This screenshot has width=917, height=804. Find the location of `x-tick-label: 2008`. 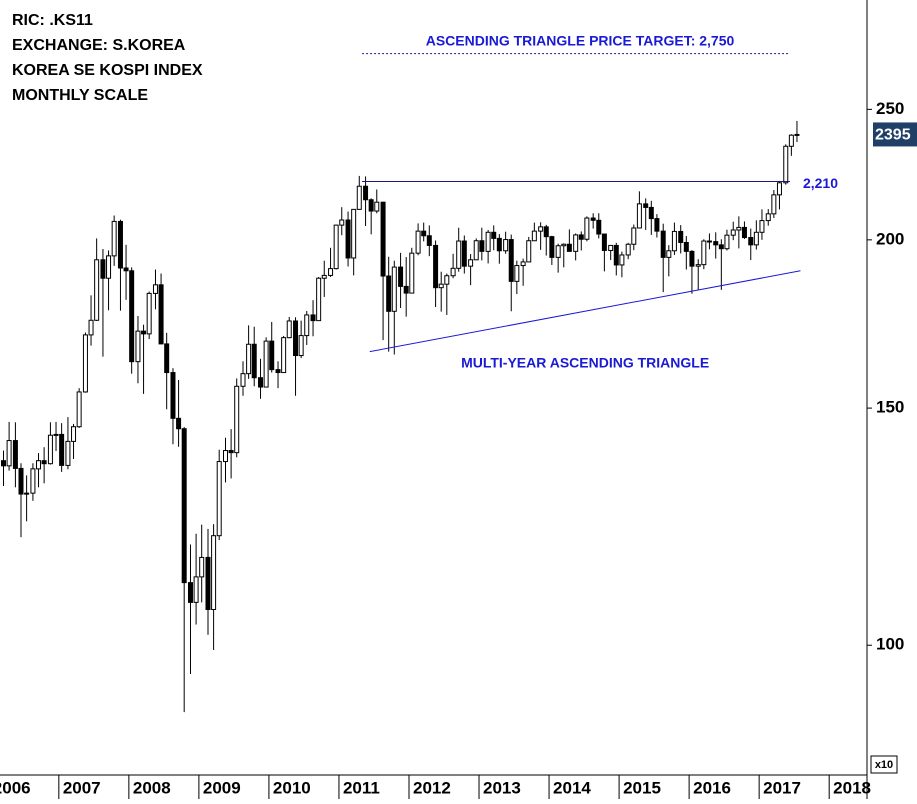

x-tick-label: 2008 is located at coordinates (152, 787).